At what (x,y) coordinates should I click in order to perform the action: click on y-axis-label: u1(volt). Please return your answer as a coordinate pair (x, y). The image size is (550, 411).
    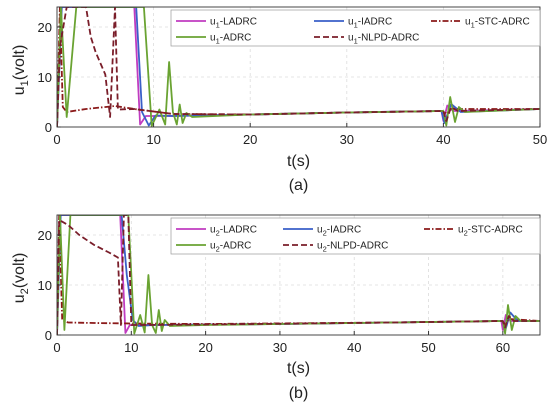
    Looking at the image, I should click on (21, 70).